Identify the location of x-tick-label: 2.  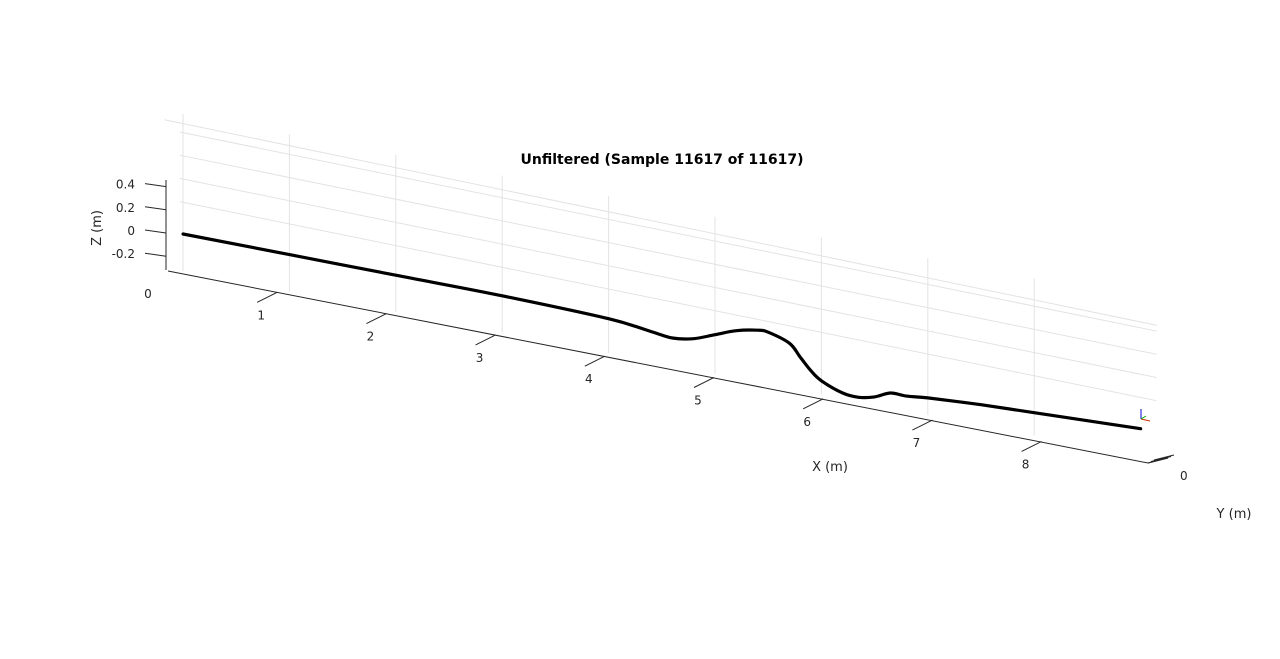
(371, 337).